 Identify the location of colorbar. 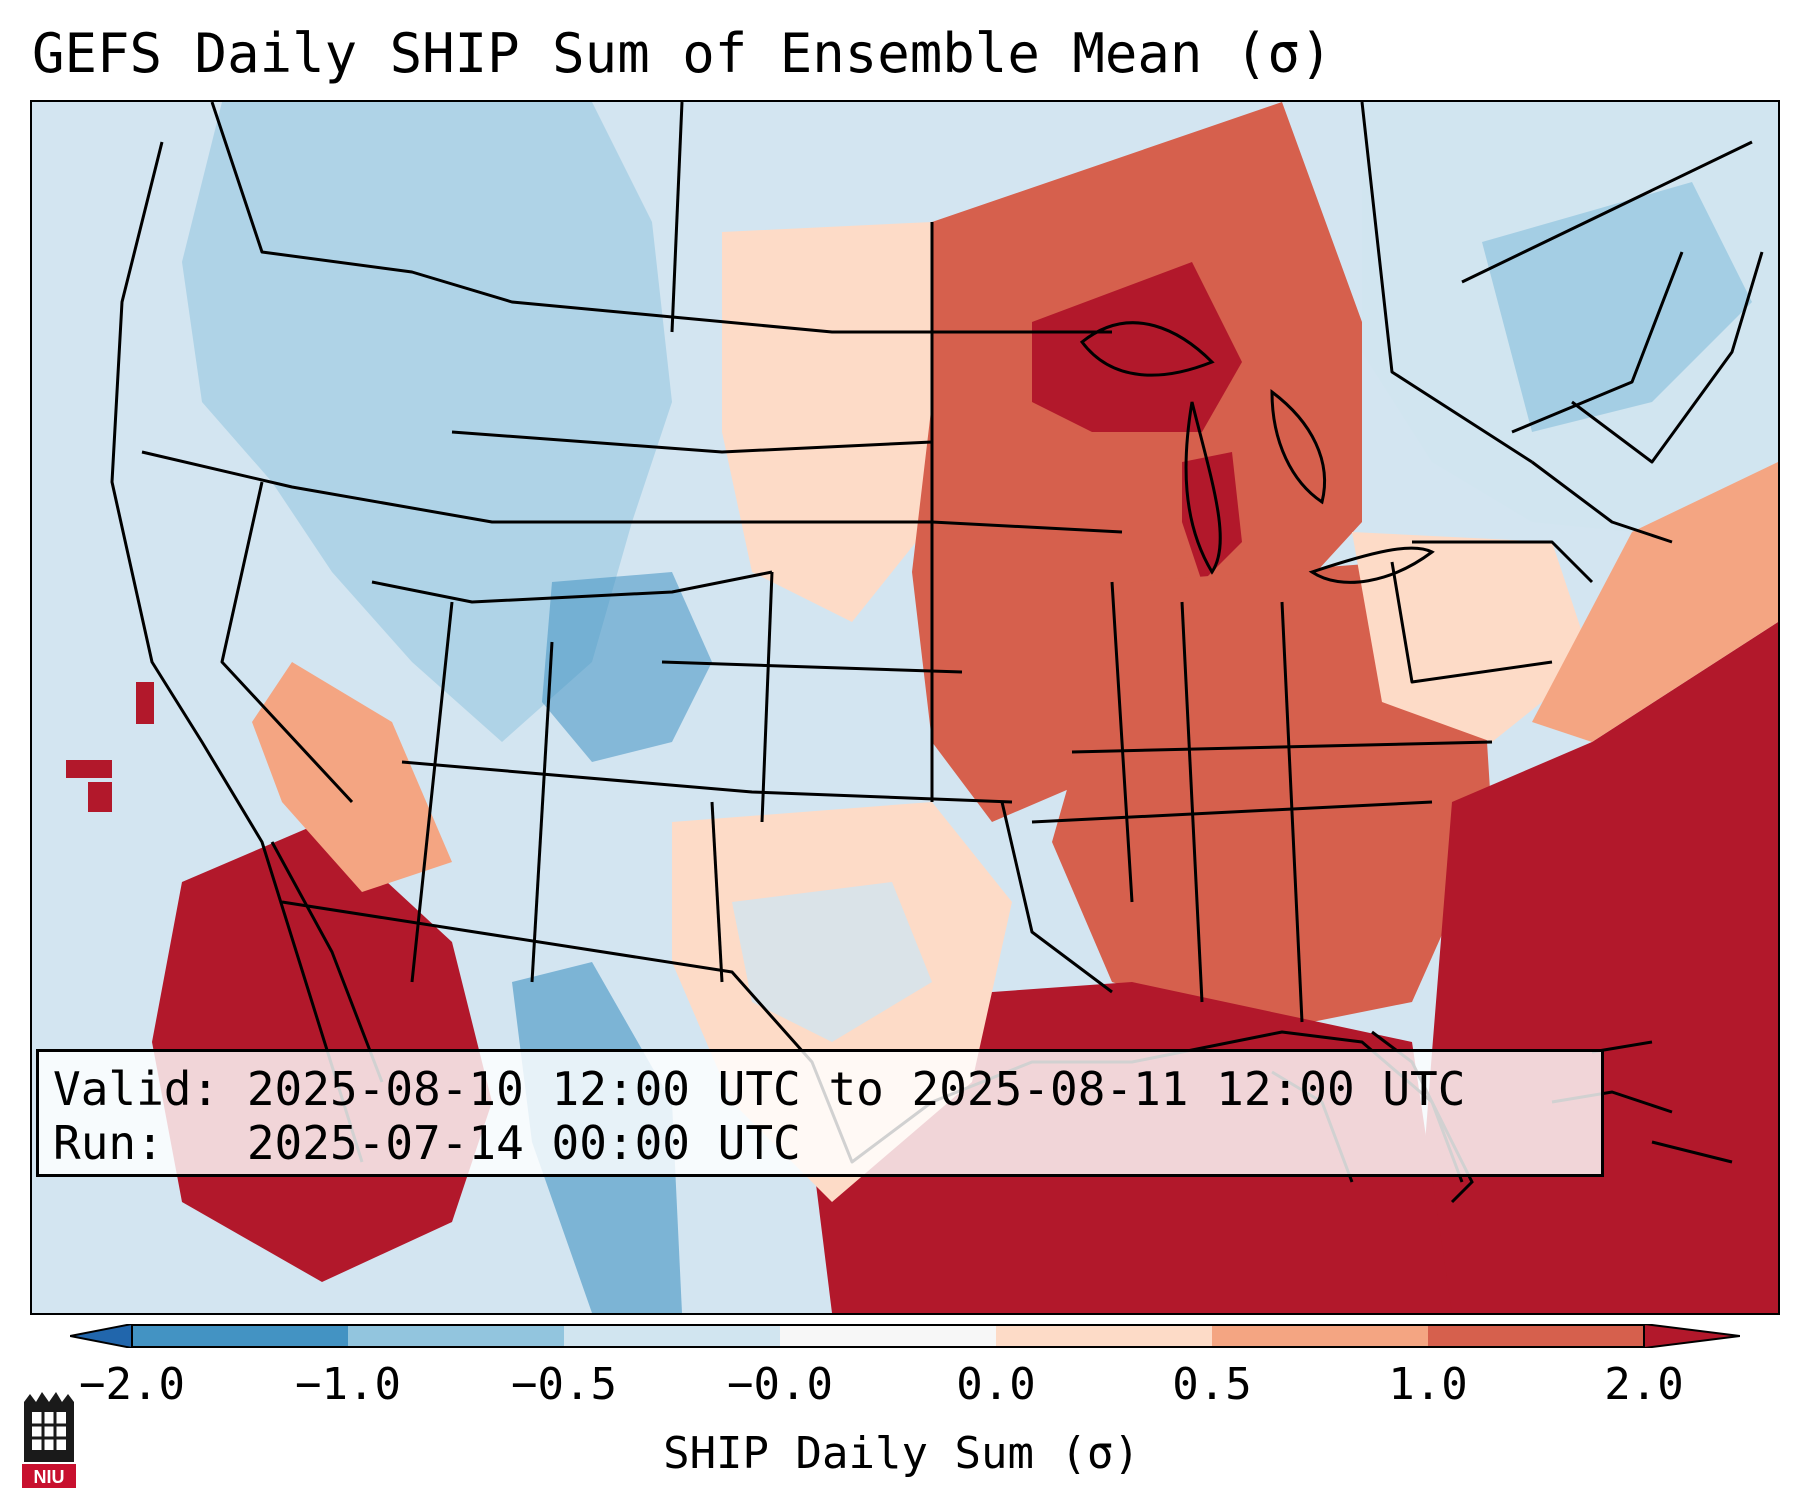
(905, 1336).